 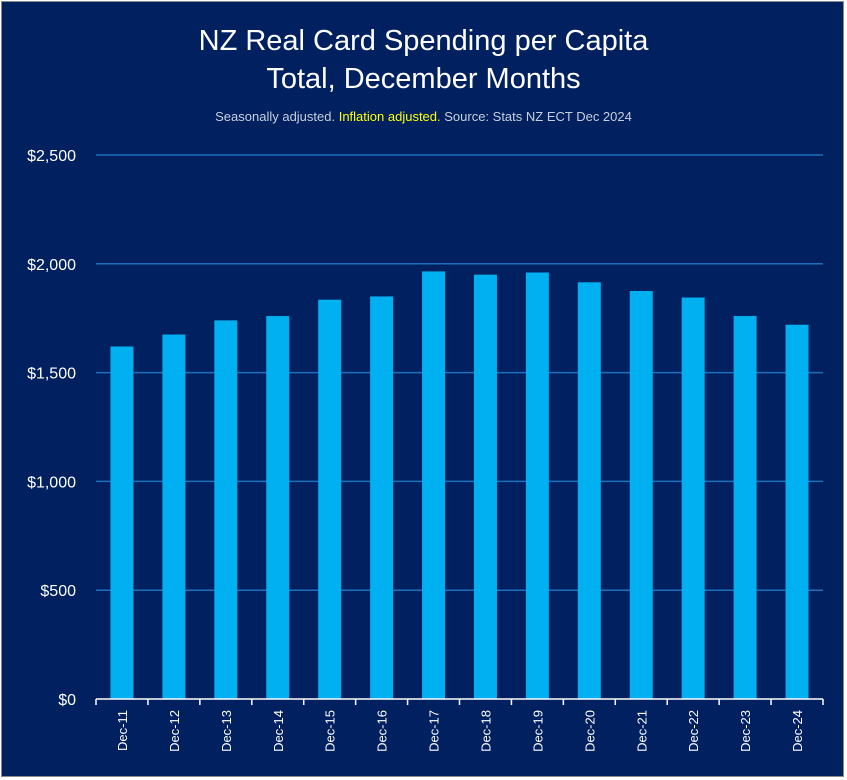 What do you see at coordinates (641, 731) in the screenshot?
I see `x-tick-label: Dec-21` at bounding box center [641, 731].